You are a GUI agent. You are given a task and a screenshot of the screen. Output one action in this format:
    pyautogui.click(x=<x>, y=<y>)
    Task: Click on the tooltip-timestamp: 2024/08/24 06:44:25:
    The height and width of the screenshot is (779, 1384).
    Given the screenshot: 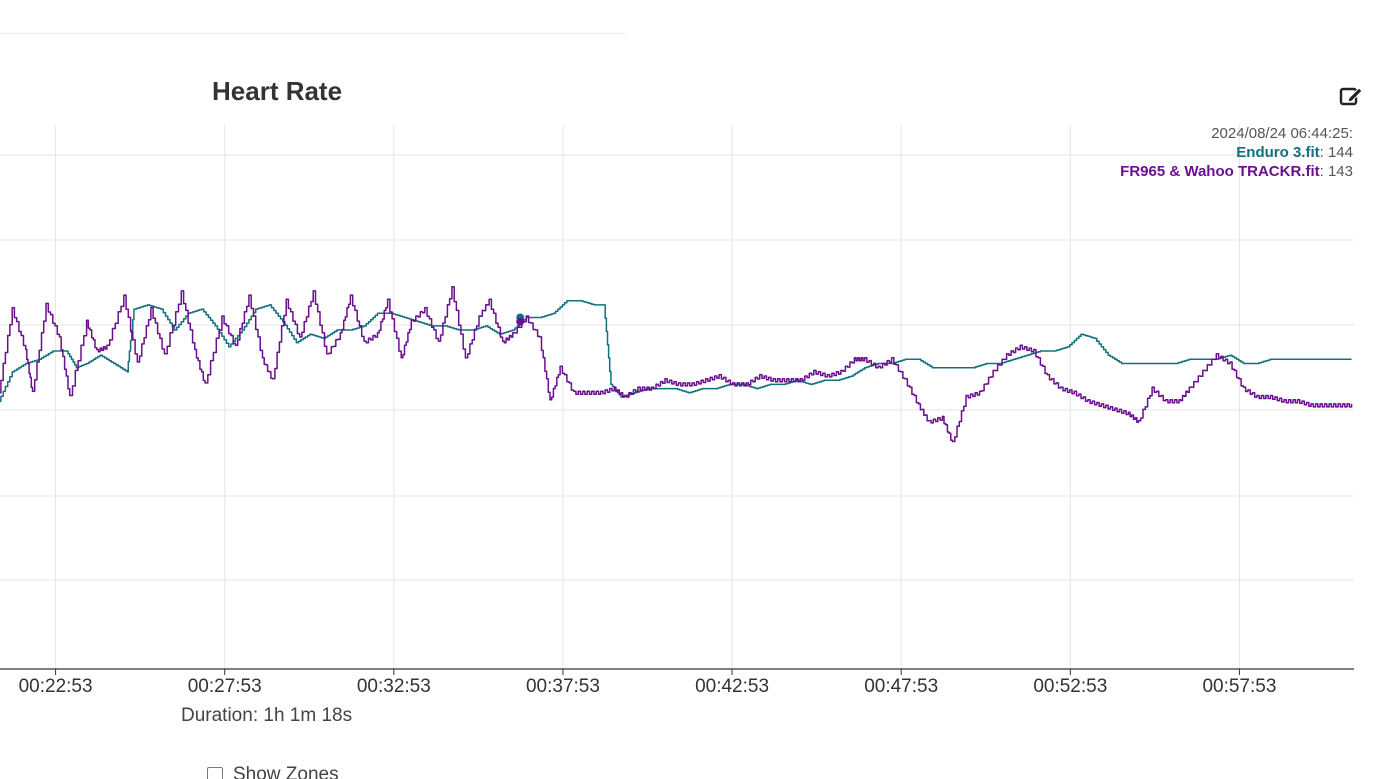 What is the action you would take?
    pyautogui.click(x=1282, y=133)
    